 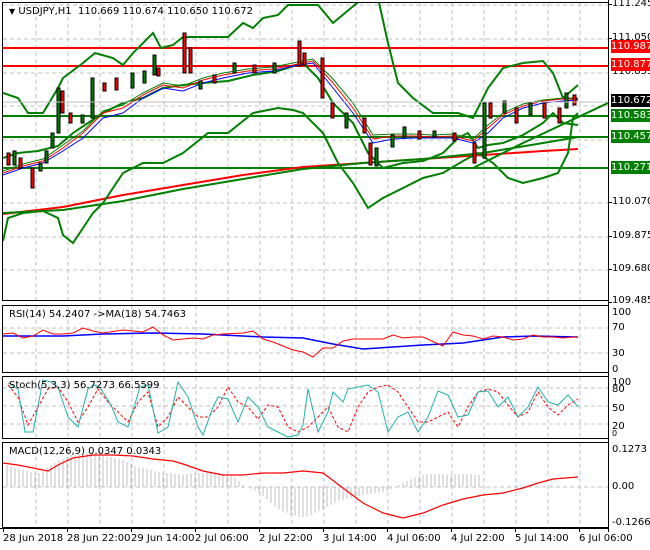 I want to click on macd-canvas, so click(x=305, y=485).